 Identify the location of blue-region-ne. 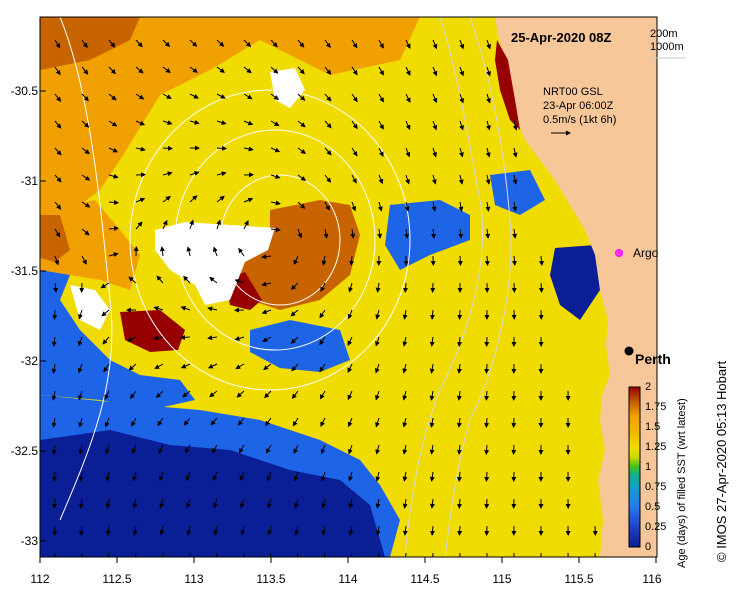
(517, 192).